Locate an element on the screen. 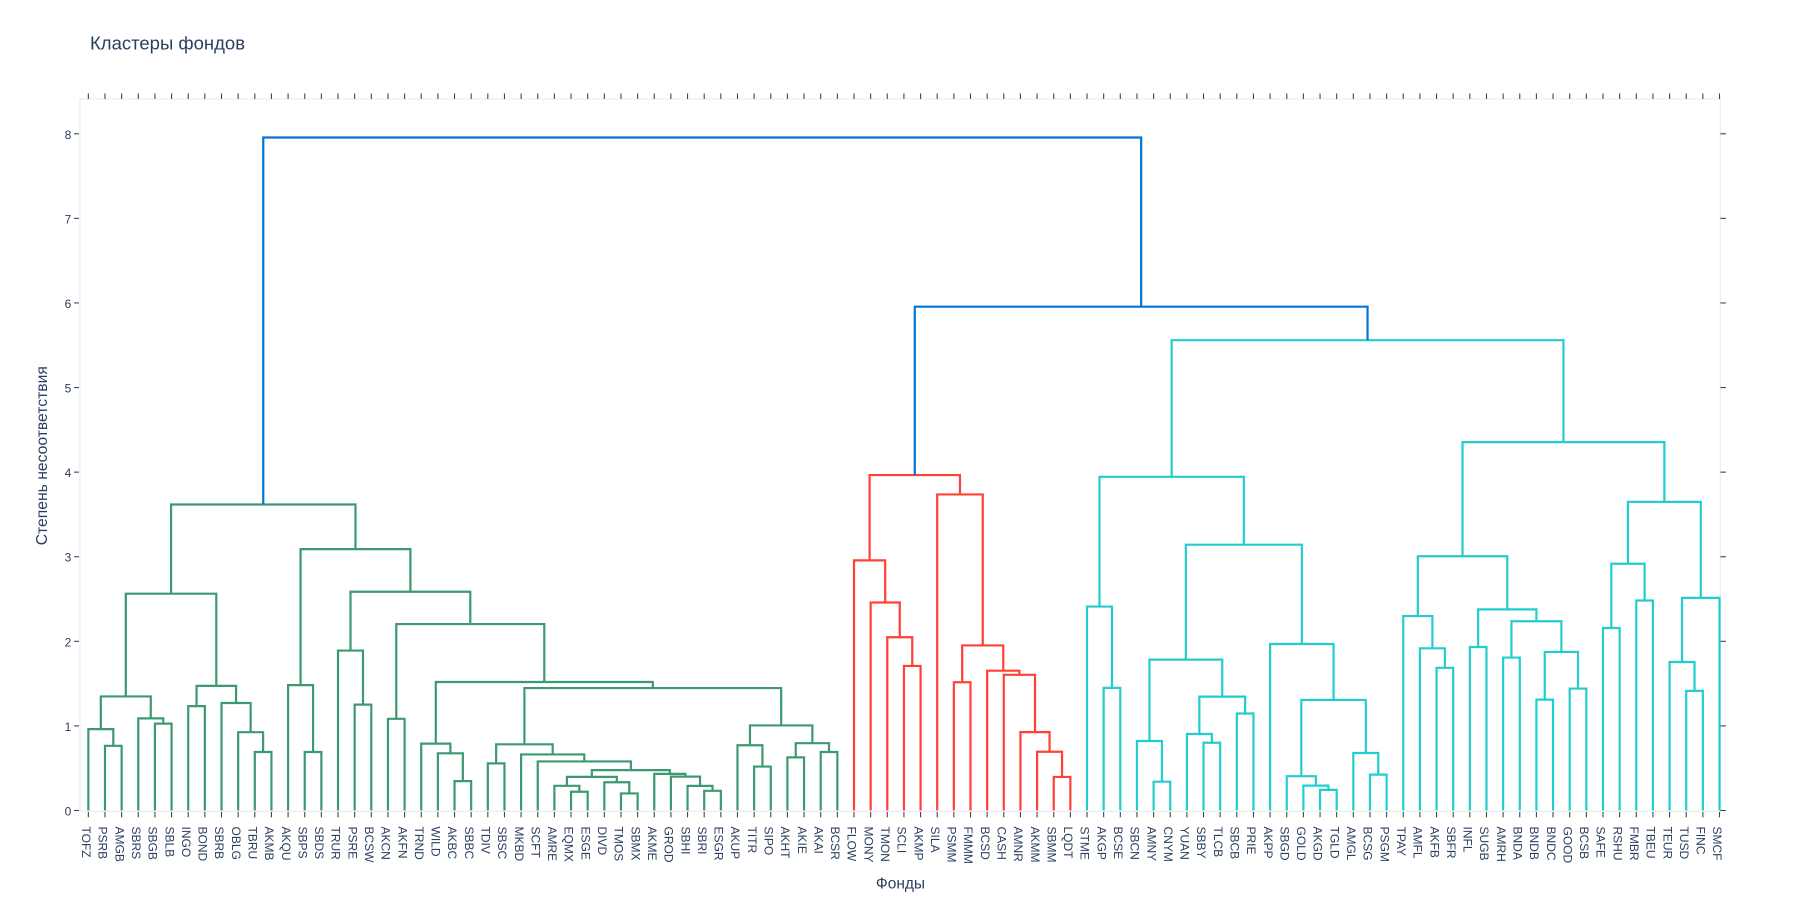 The image size is (1800, 905). svg-text: SBGB is located at coordinates (153, 843).